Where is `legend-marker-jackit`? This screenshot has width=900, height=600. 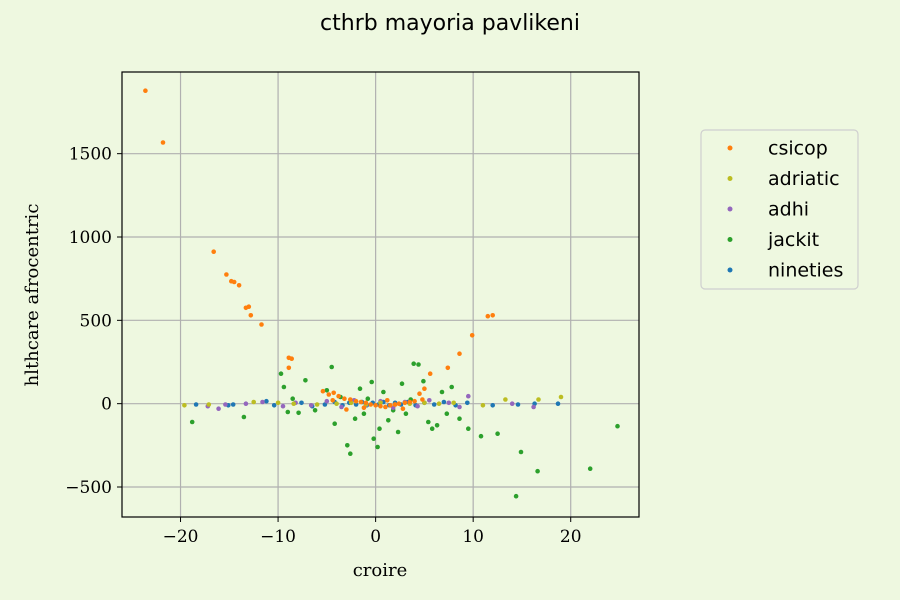 legend-marker-jackit is located at coordinates (730, 239).